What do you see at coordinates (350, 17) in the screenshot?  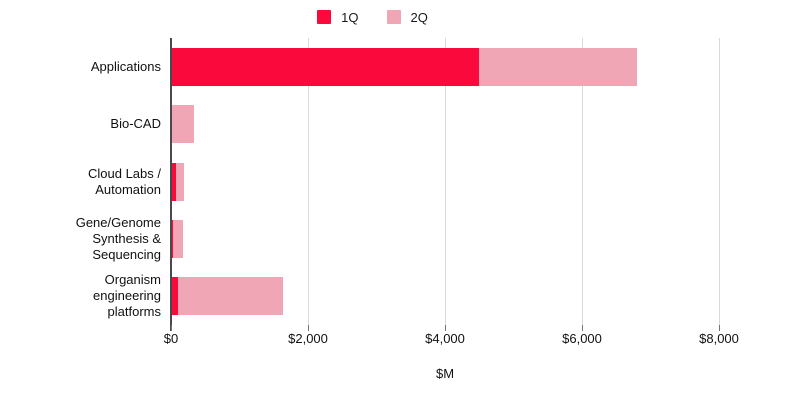 I see `legend-label-1q: 1Q` at bounding box center [350, 17].